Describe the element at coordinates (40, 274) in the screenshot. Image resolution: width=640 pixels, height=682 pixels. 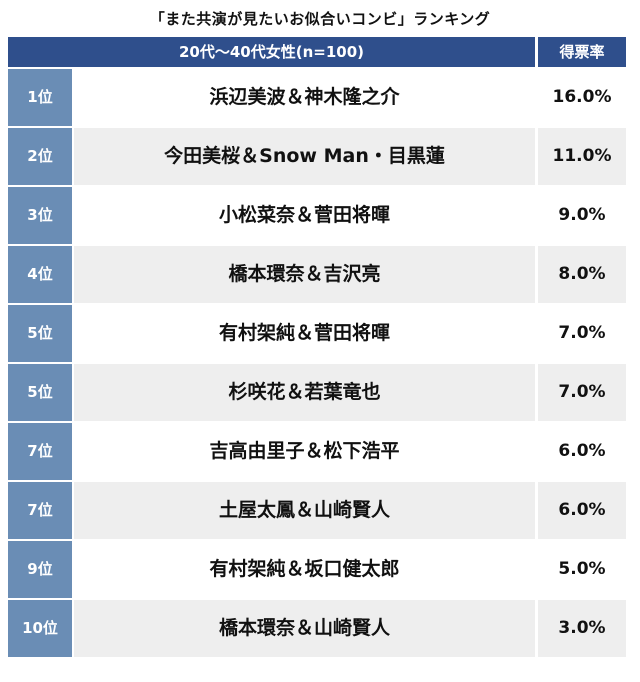
I see `rank-cell: 4位` at that location.